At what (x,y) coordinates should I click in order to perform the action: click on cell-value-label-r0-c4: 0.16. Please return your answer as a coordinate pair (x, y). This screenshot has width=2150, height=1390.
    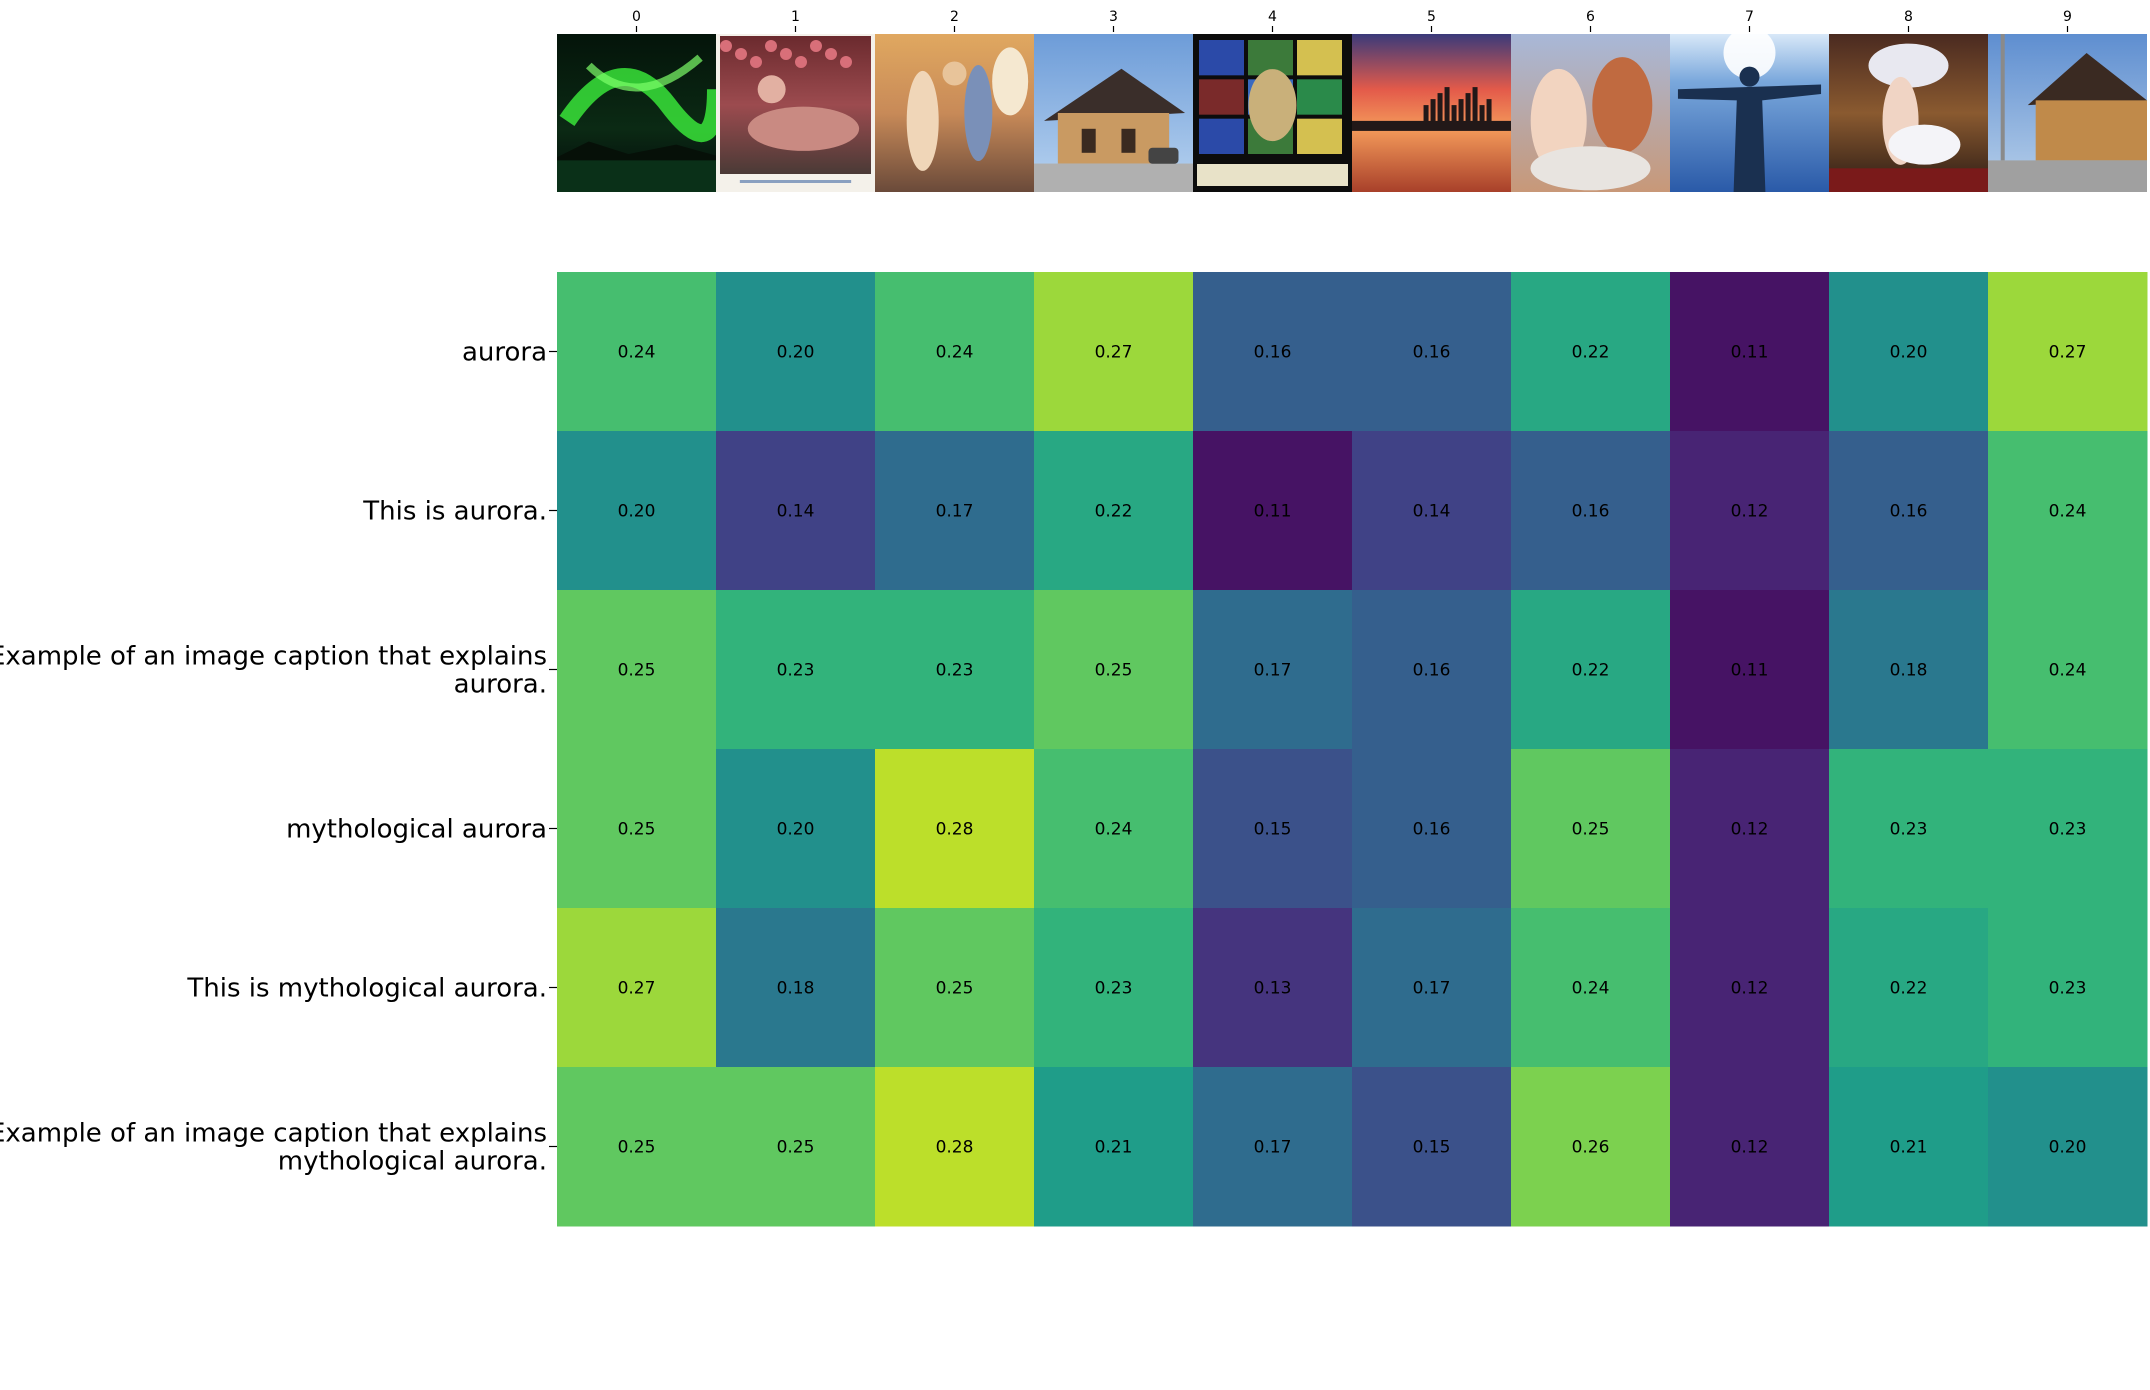
    Looking at the image, I should click on (1273, 353).